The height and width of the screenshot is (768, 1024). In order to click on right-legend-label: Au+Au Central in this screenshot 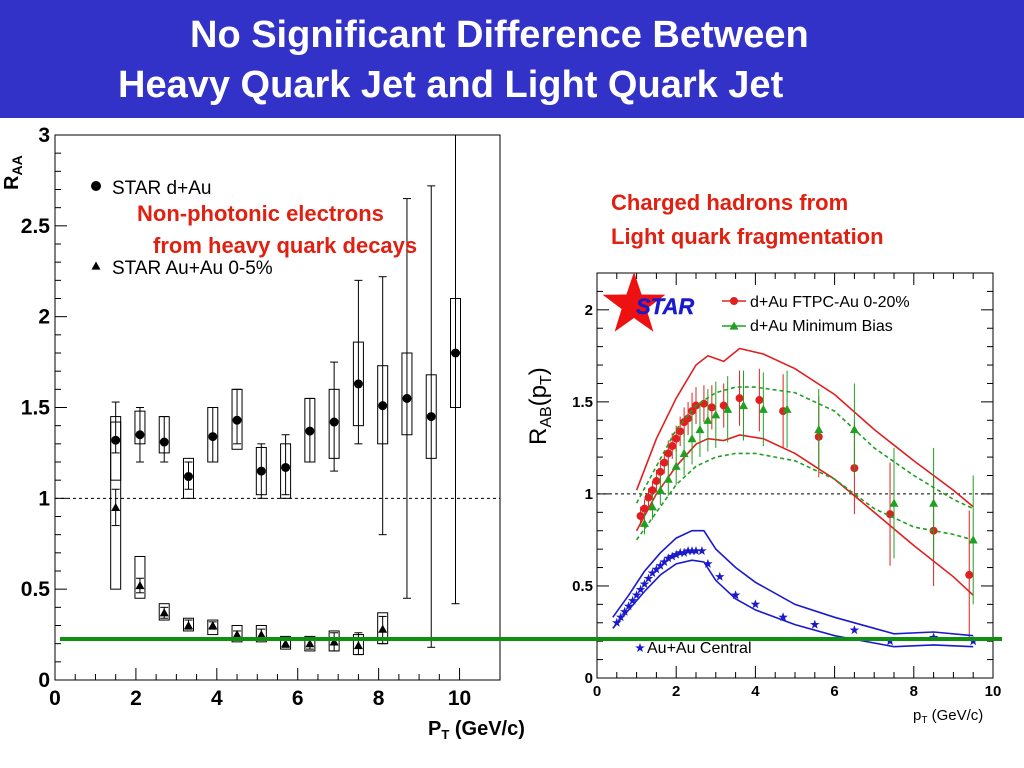, I will do `click(699, 648)`.